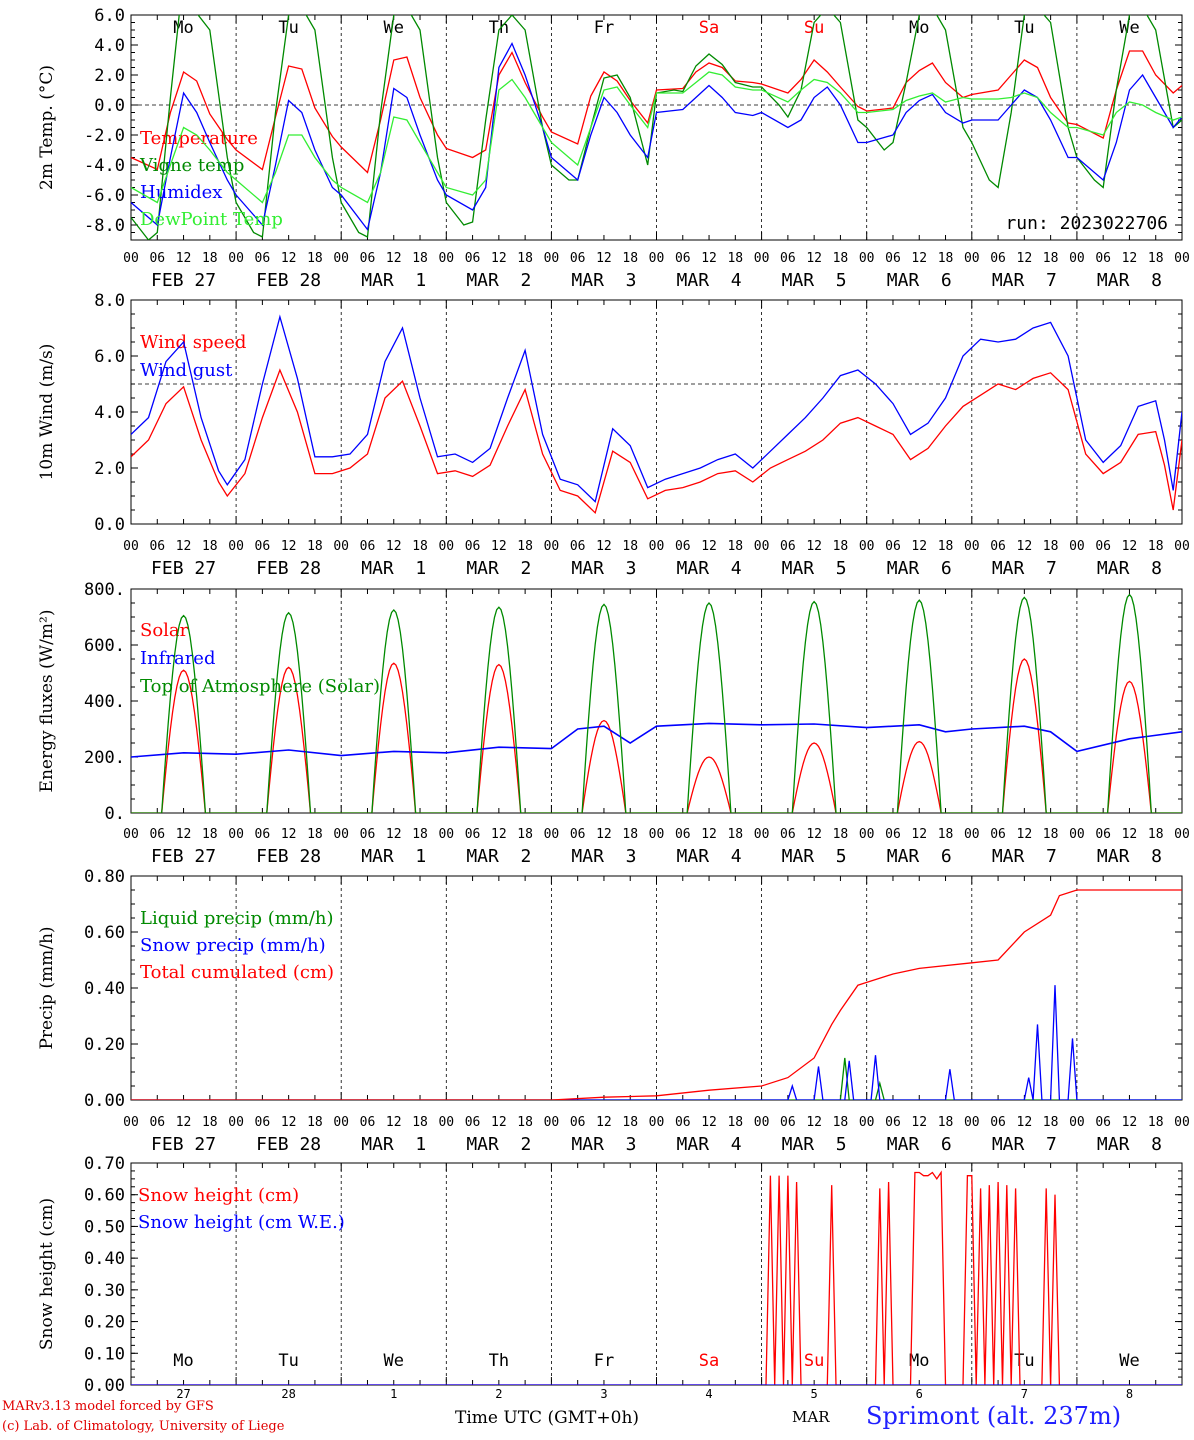  I want to click on date-label: MAR 8, so click(1129, 1144).